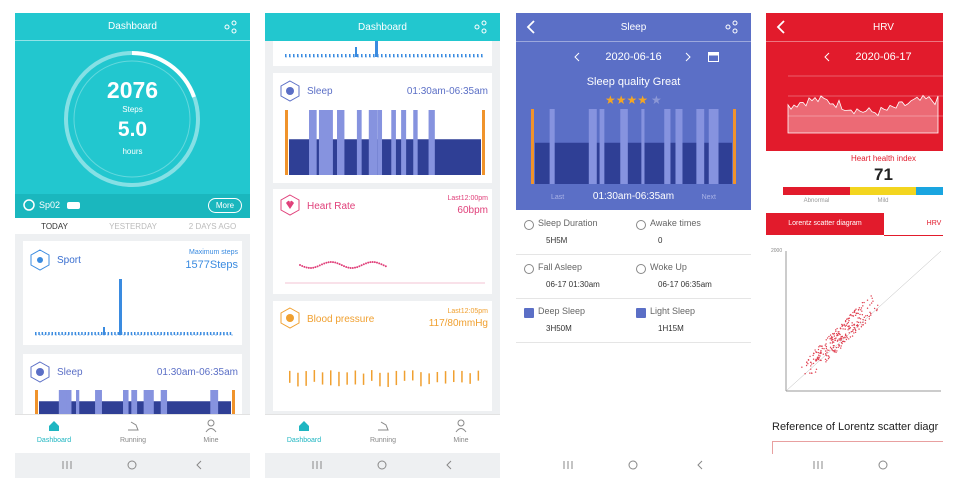 Image resolution: width=965 pixels, height=491 pixels. I want to click on index-title: Heart health index, so click(883, 158).